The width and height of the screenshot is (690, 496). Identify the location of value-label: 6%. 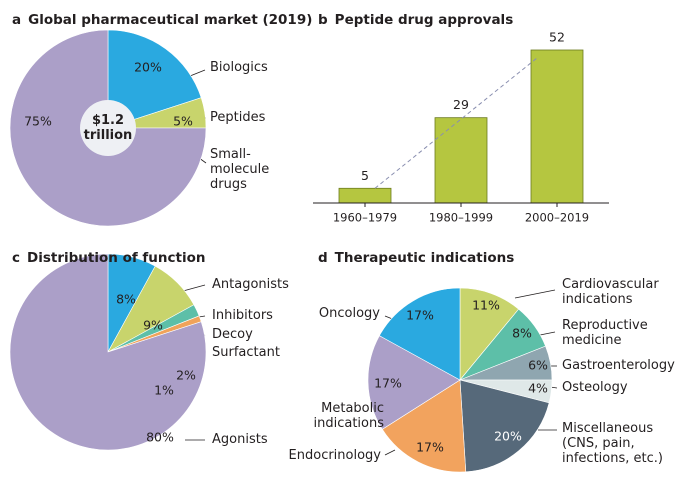
(538, 365).